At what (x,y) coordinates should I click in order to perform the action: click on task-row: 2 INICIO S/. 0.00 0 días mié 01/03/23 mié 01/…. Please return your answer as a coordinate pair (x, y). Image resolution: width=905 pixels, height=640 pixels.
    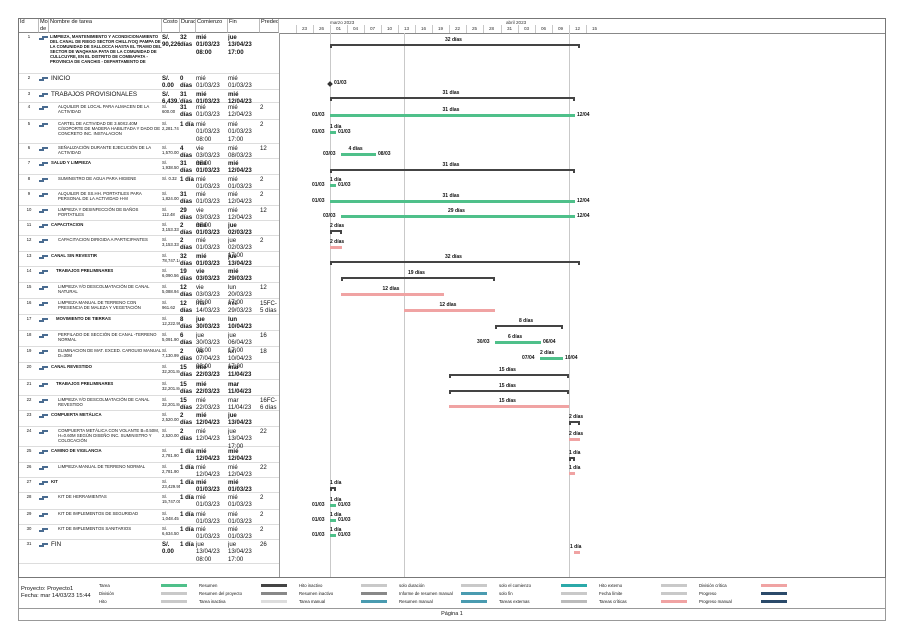
    Looking at the image, I should click on (149, 82).